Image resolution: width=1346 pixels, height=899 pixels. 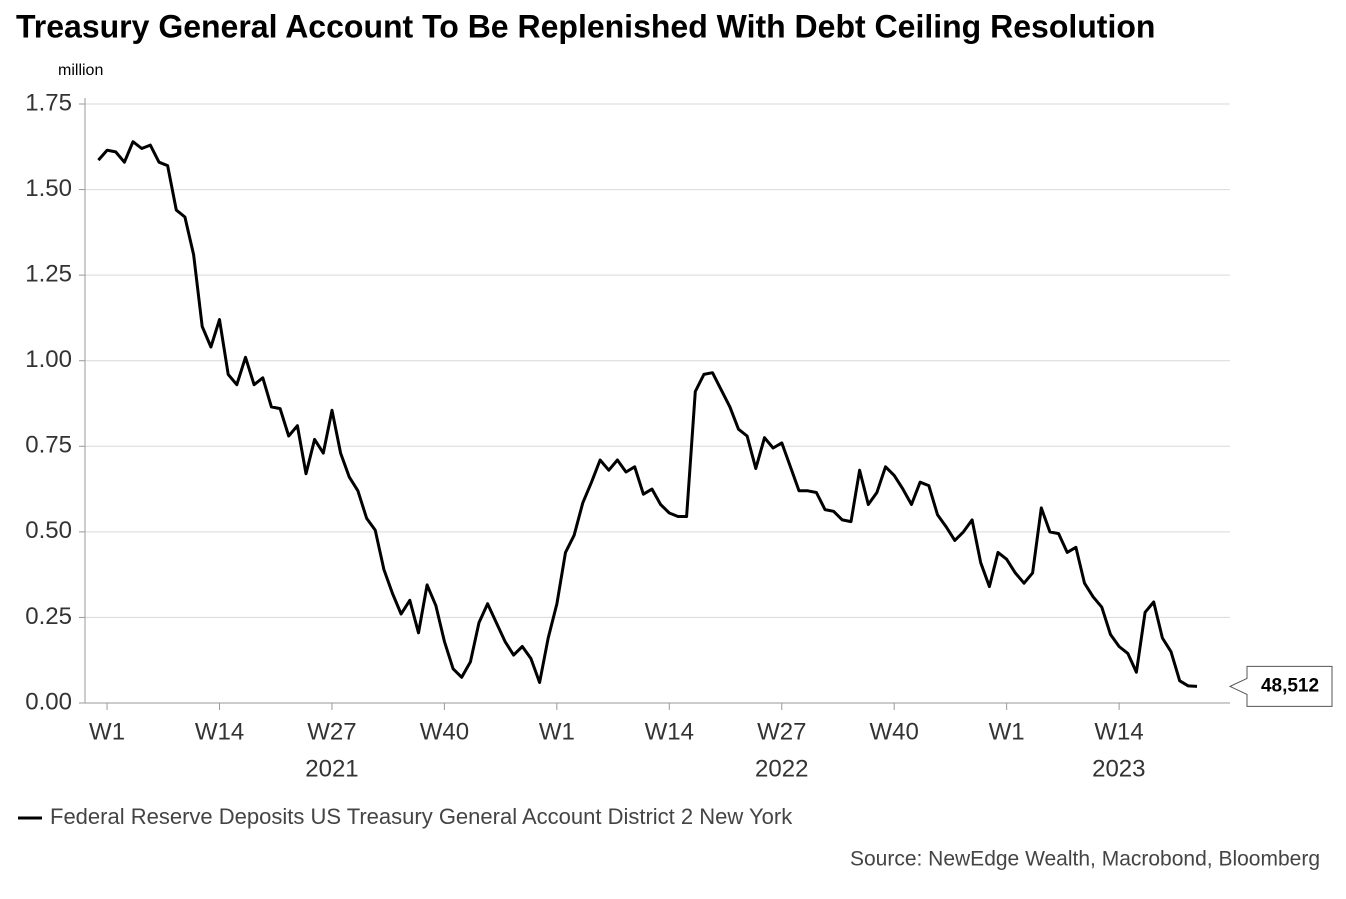 What do you see at coordinates (1290, 685) in the screenshot?
I see `value-label: 48,512` at bounding box center [1290, 685].